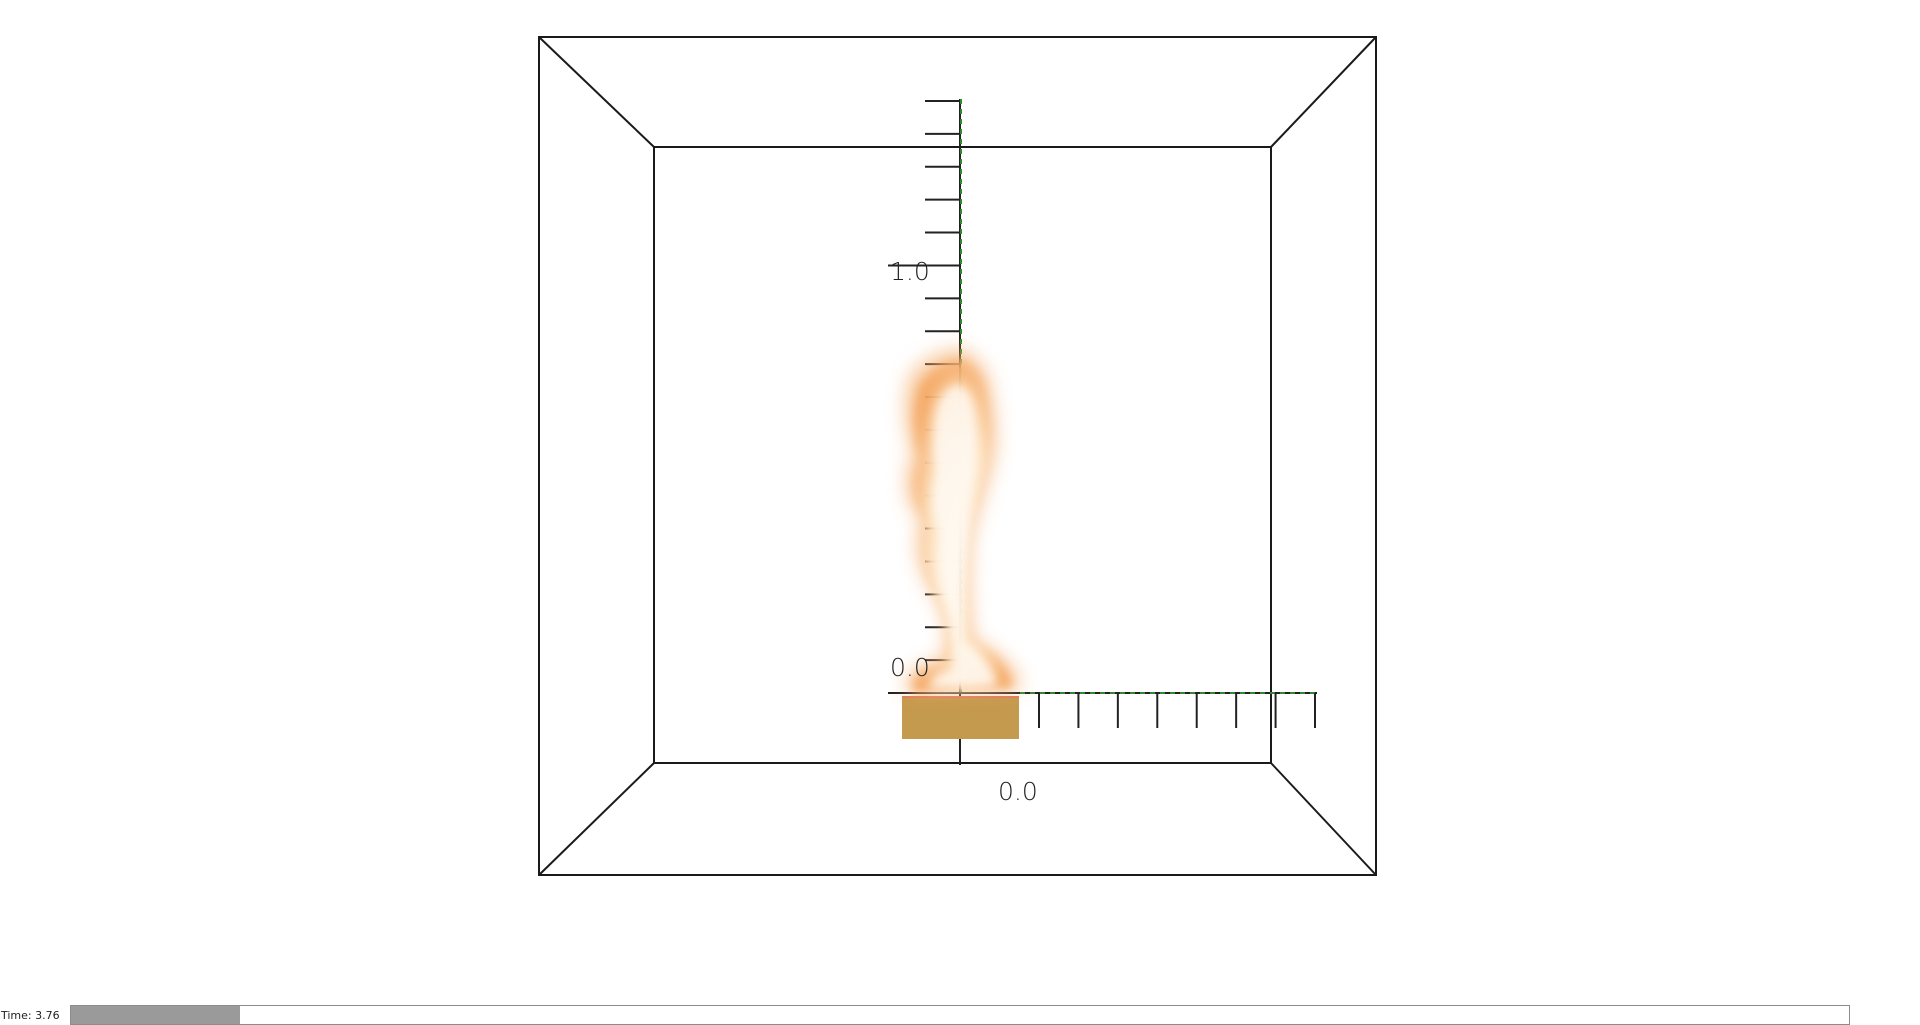 Image resolution: width=1920 pixels, height=1025 pixels. I want to click on time-readout: Time: 3.76, so click(30, 1015).